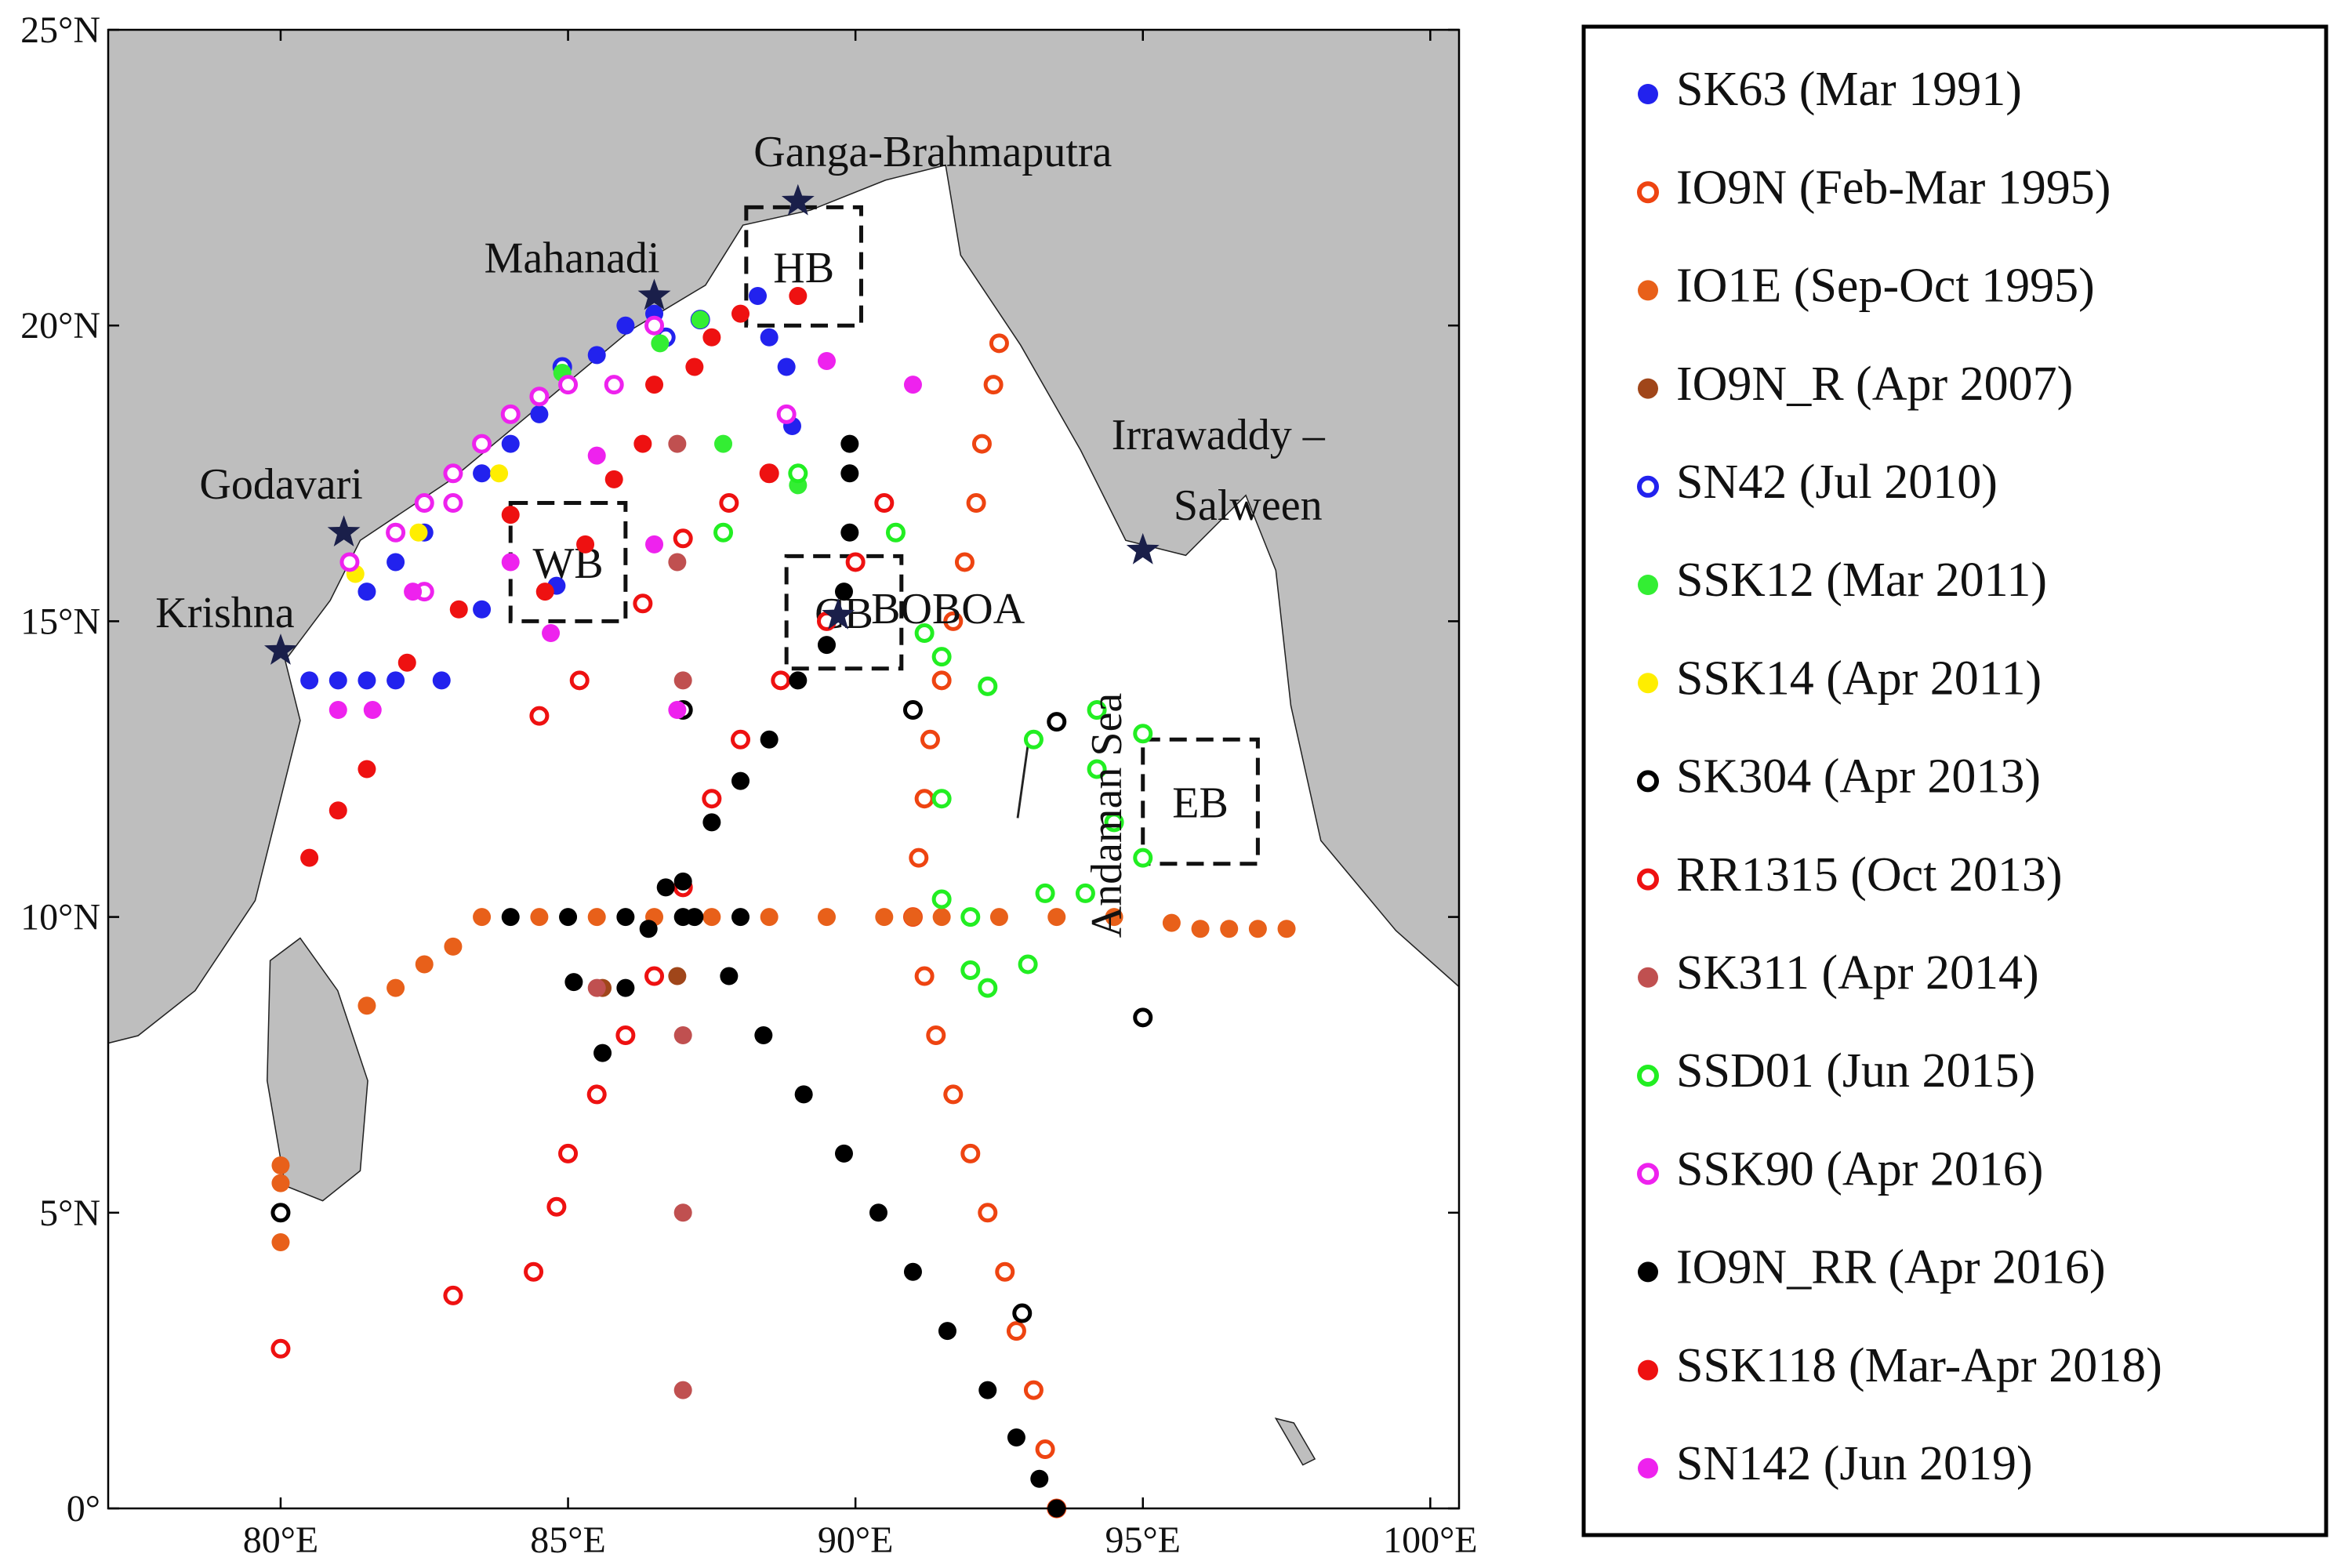 The height and width of the screenshot is (1568, 2352). I want to click on x-tick-label: 95°E, so click(1143, 1540).